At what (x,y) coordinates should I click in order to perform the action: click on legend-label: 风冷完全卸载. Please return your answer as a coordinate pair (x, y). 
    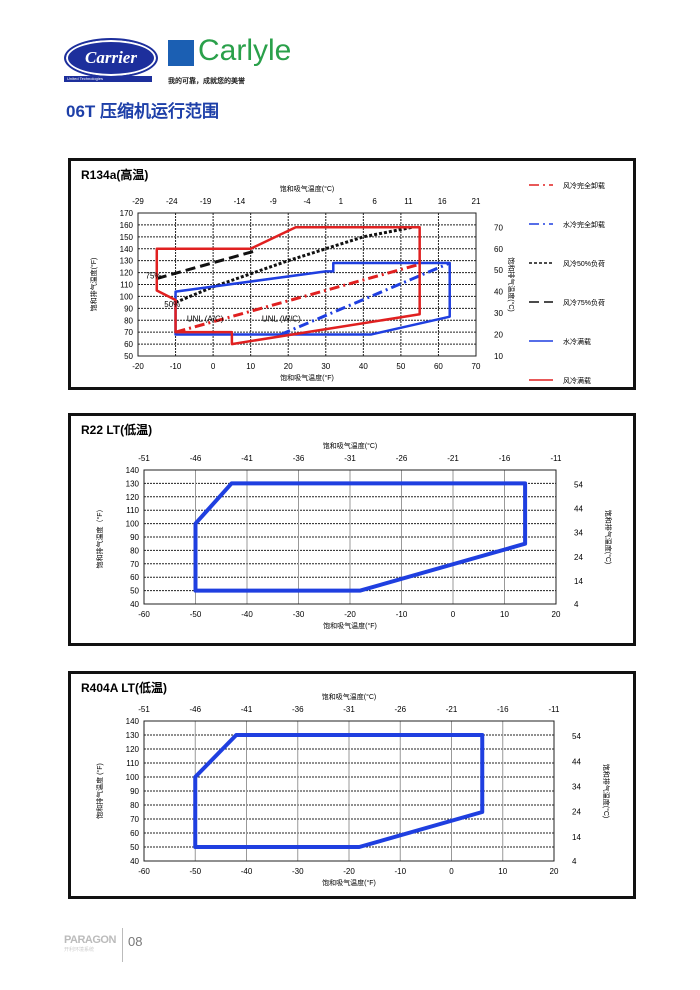
    Looking at the image, I should click on (584, 185).